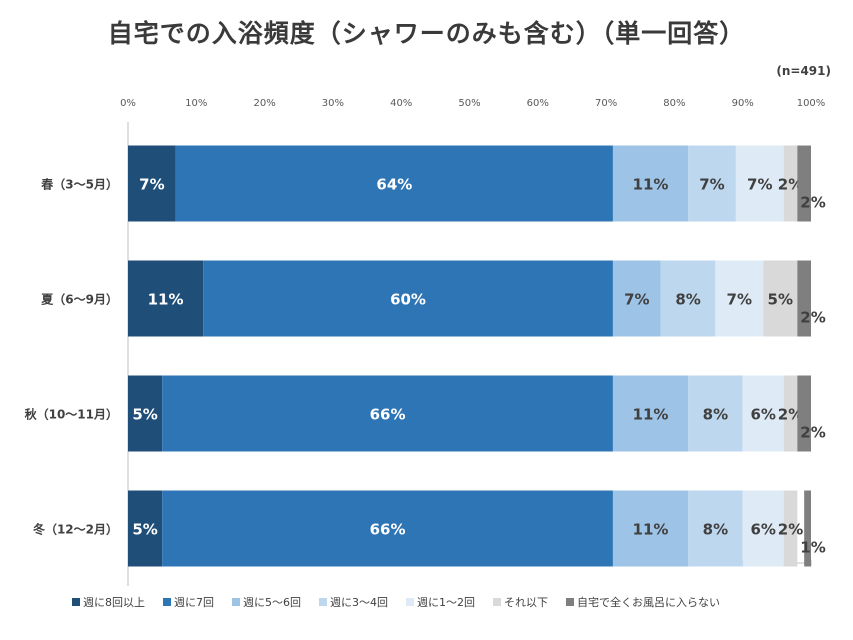  Describe the element at coordinates (79, 299) in the screenshot. I see `category-label: 夏（6～9月）` at that location.